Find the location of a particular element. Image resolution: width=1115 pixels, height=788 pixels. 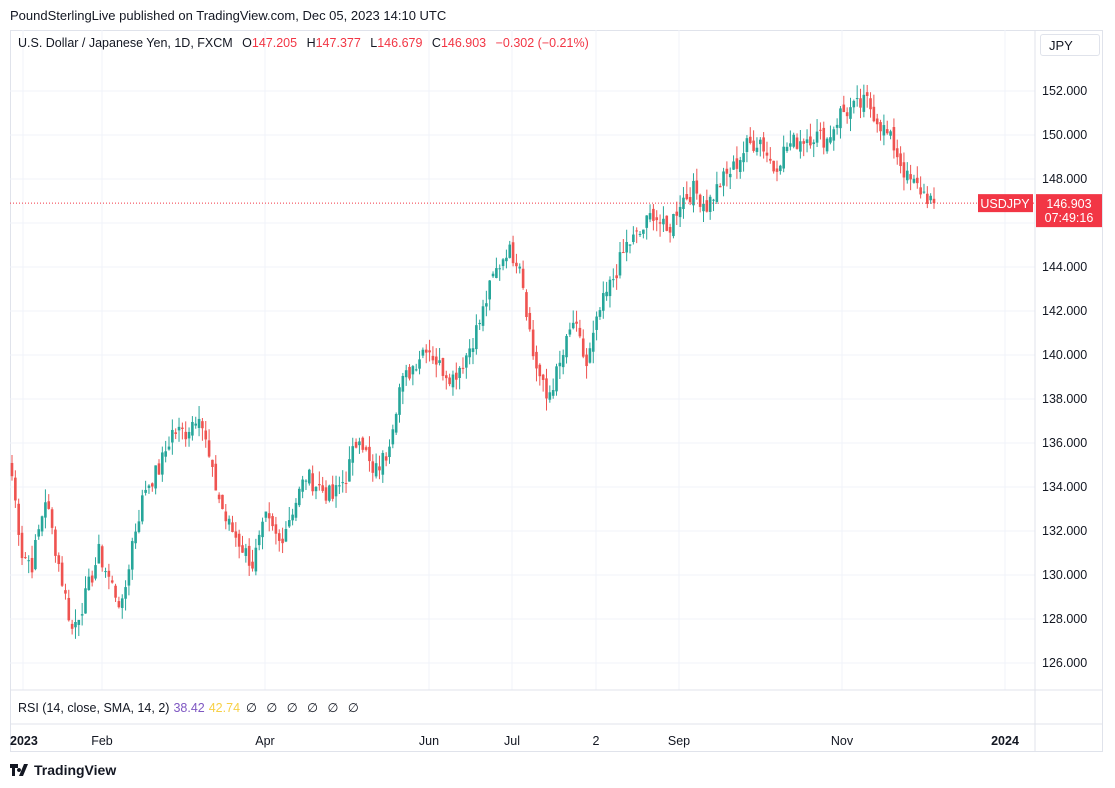

high-label: H is located at coordinates (311, 43).